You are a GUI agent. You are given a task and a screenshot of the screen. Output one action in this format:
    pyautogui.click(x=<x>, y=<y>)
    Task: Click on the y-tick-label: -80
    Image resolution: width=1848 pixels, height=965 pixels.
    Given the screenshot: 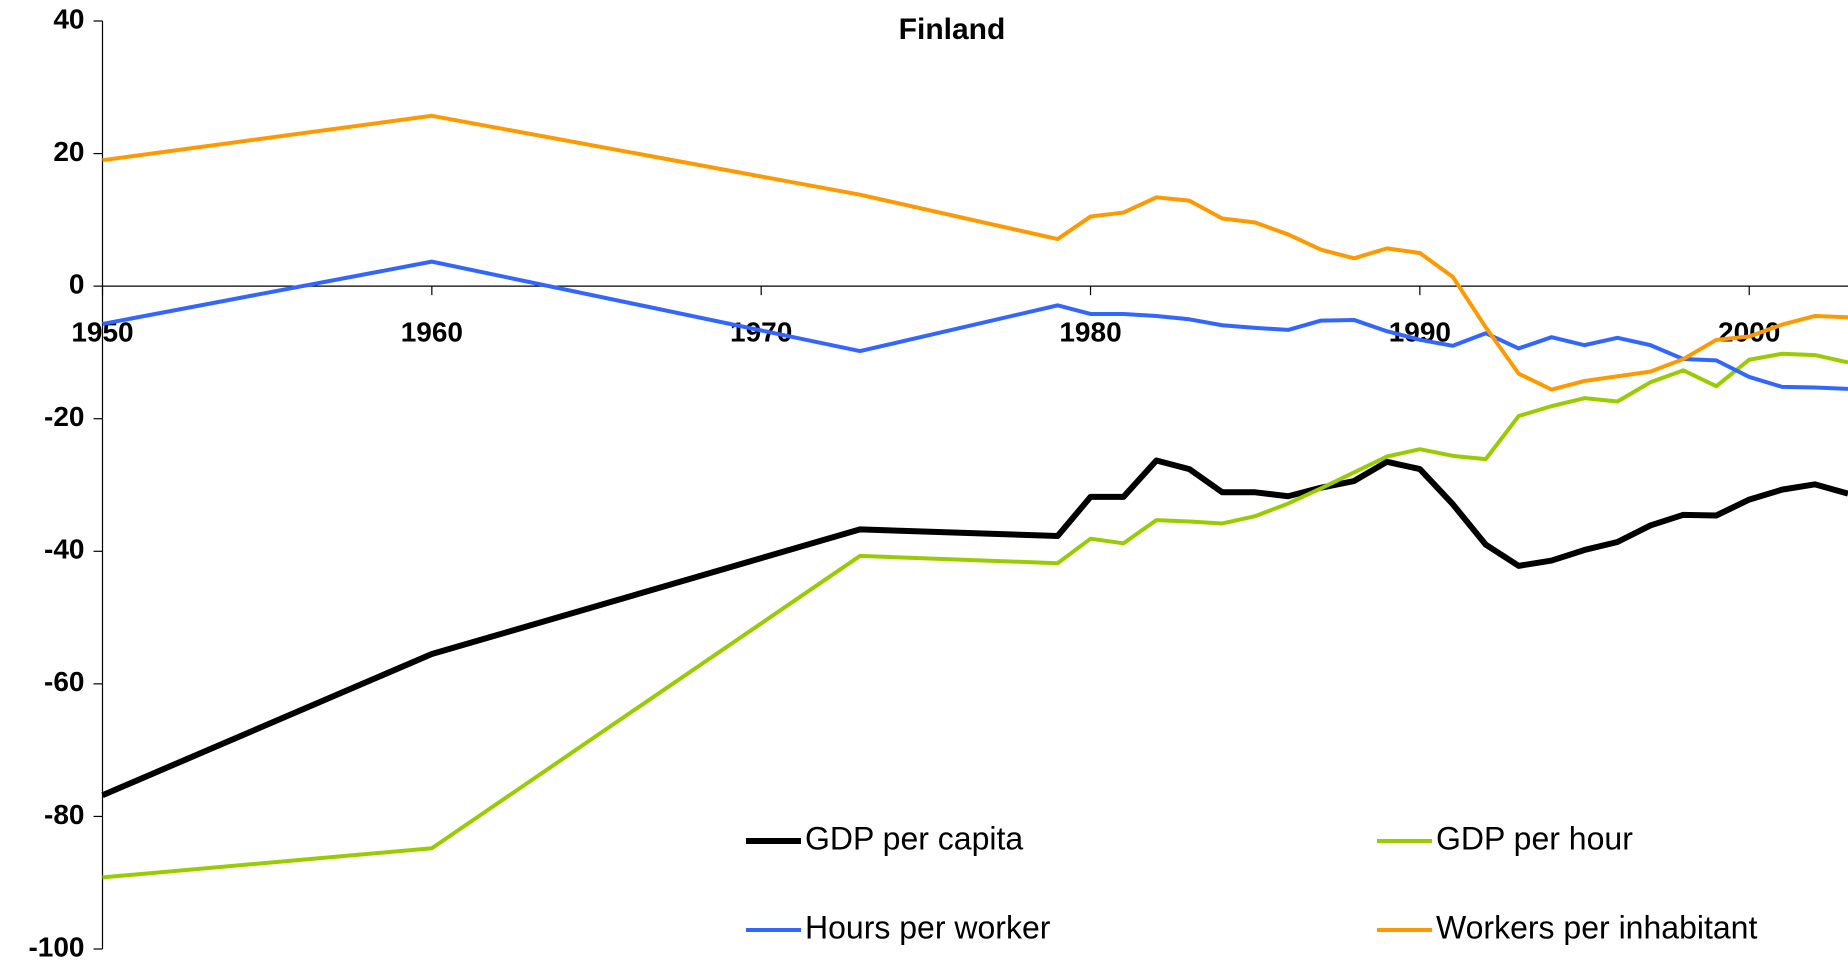 What is the action you would take?
    pyautogui.click(x=64, y=814)
    